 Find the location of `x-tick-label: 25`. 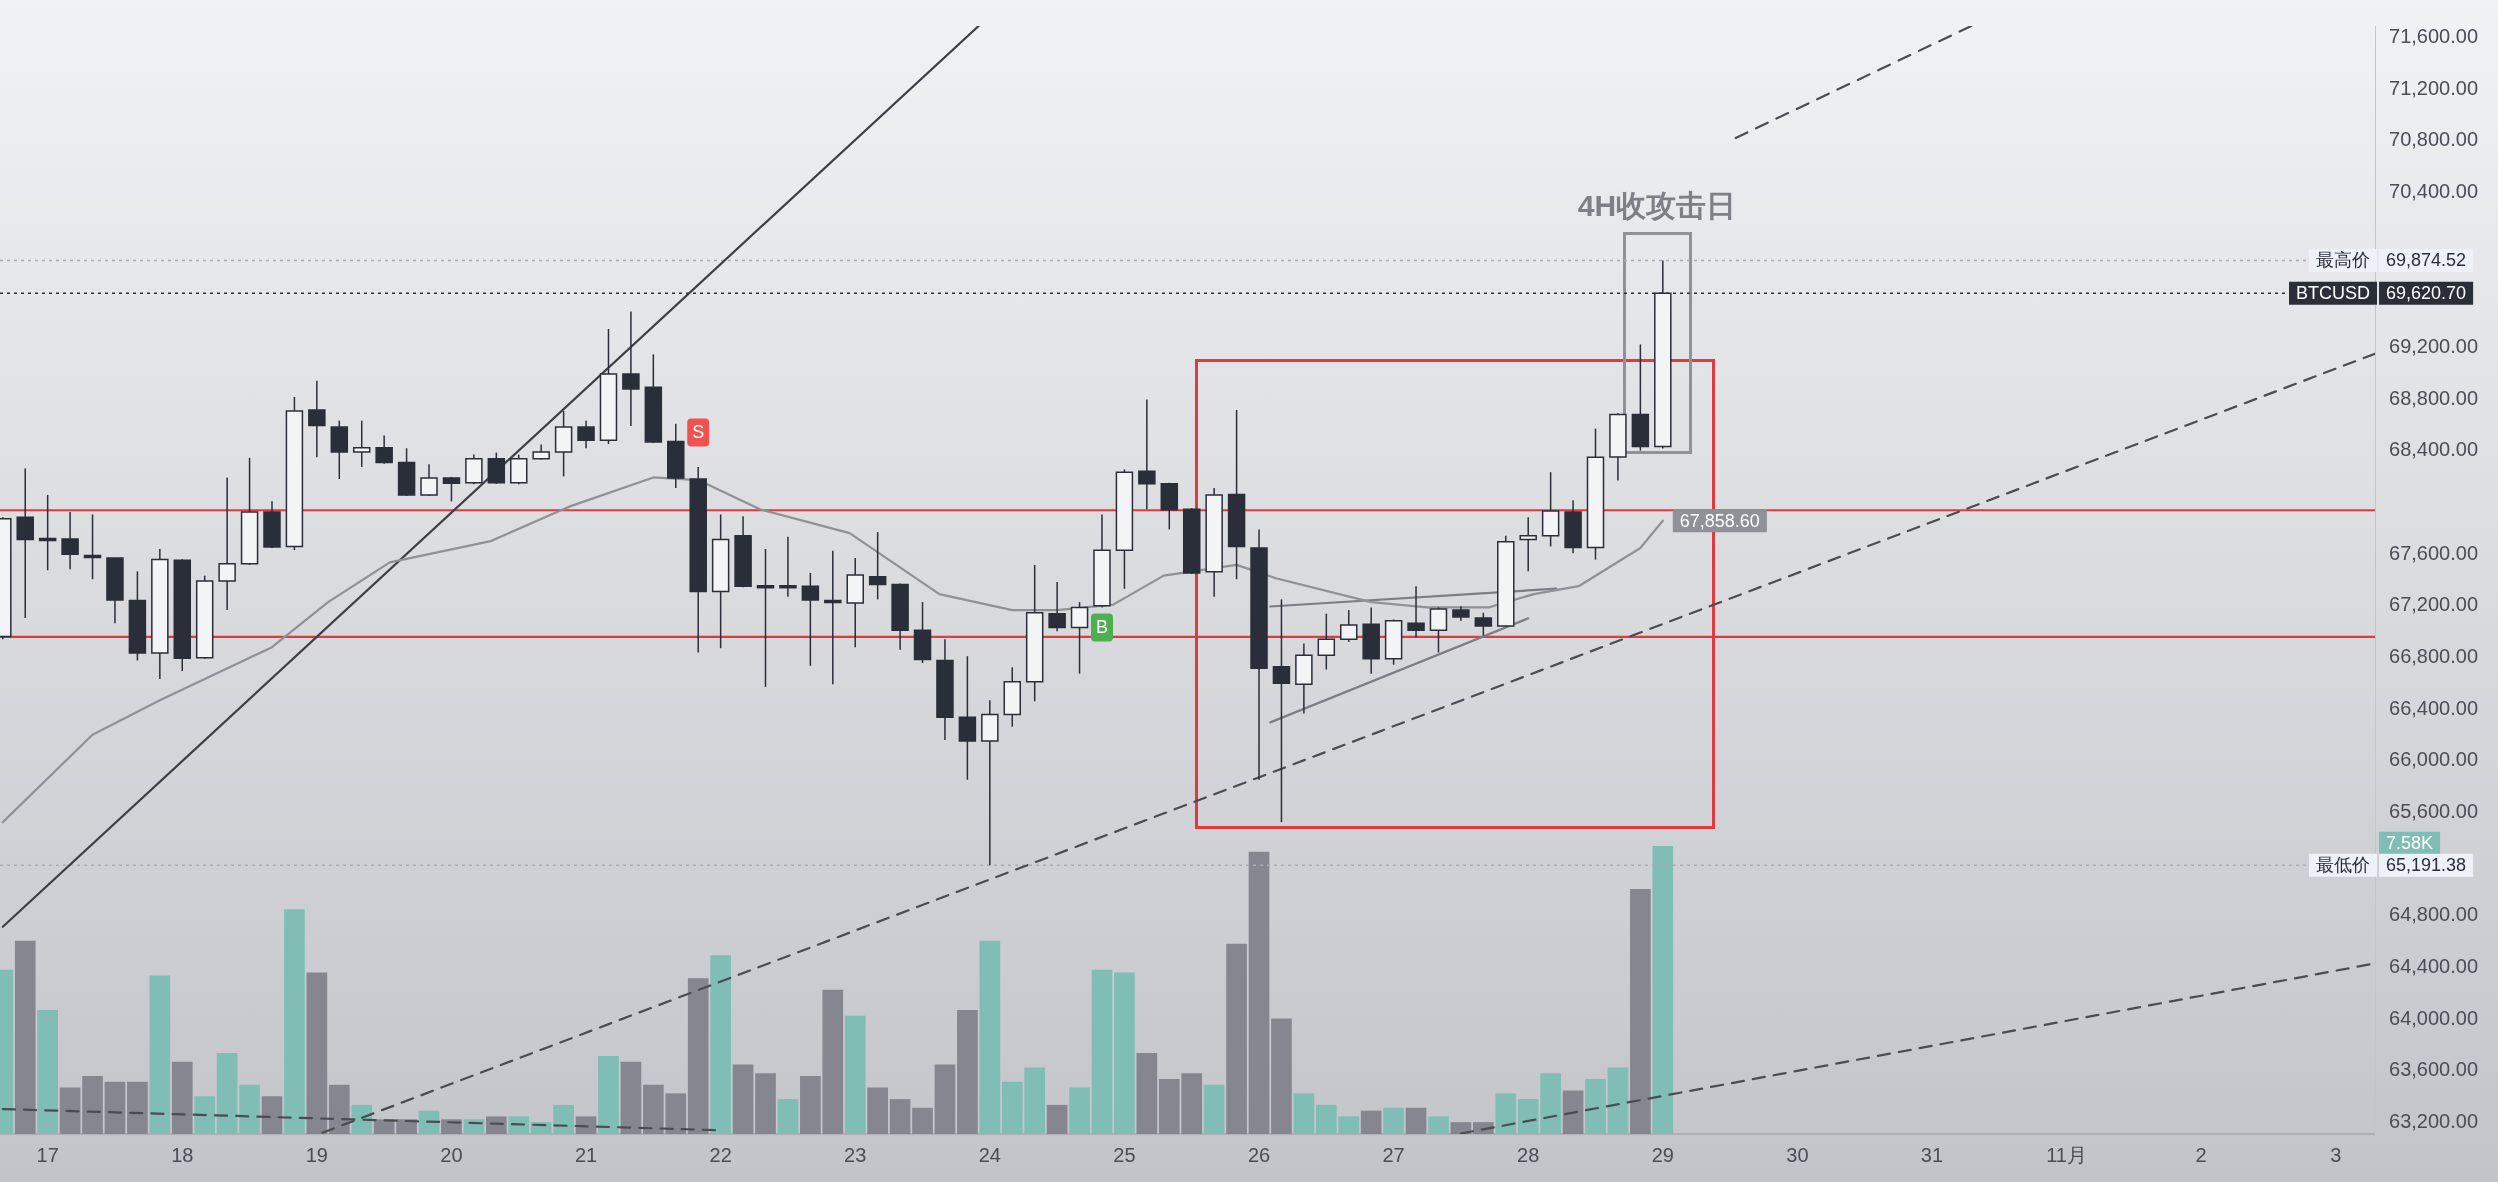

x-tick-label: 25 is located at coordinates (1124, 1154).